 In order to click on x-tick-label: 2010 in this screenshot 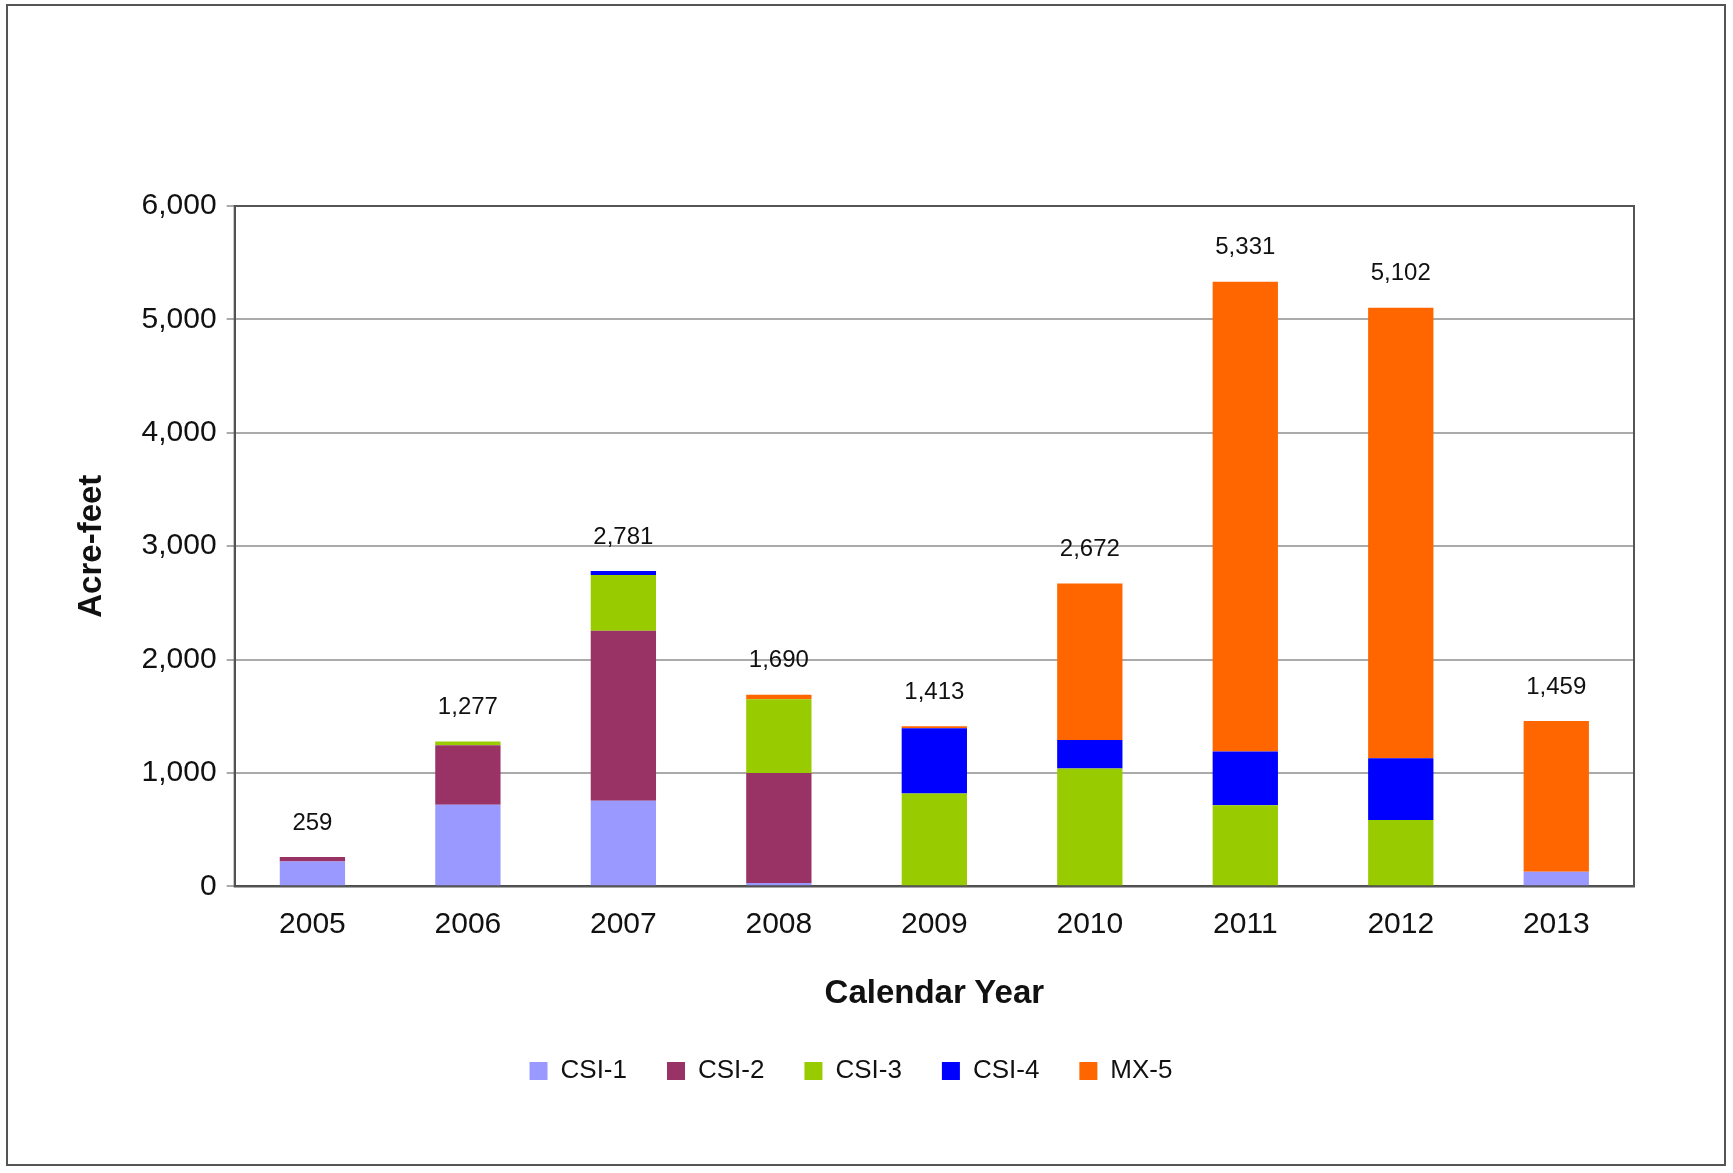, I will do `click(1090, 922)`.